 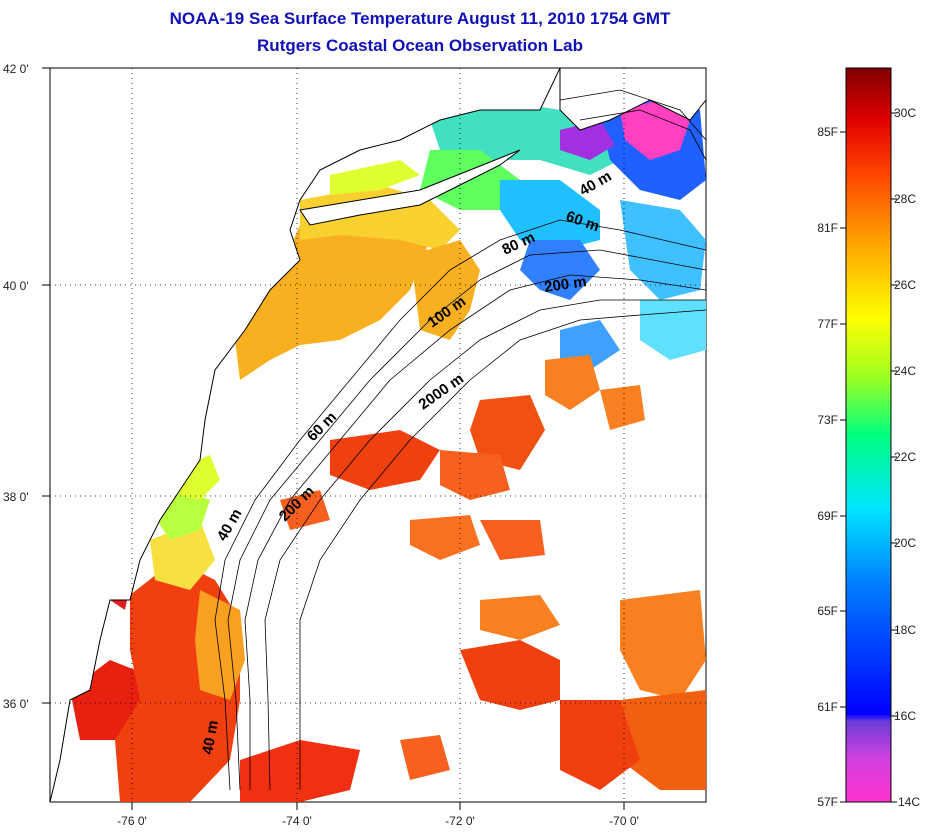 I want to click on depth-label: 40 m, so click(x=210, y=737).